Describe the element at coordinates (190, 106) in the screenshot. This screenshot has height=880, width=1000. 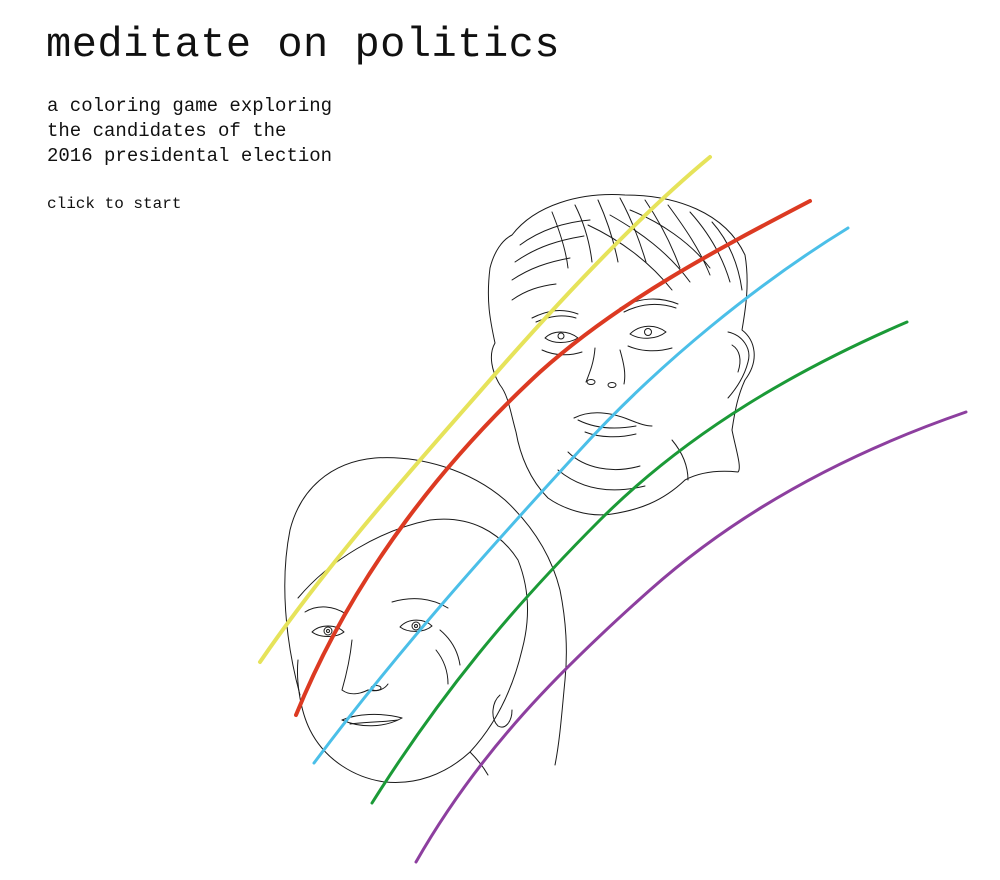
I see `subtitle-line-1: a coloring game exploring` at that location.